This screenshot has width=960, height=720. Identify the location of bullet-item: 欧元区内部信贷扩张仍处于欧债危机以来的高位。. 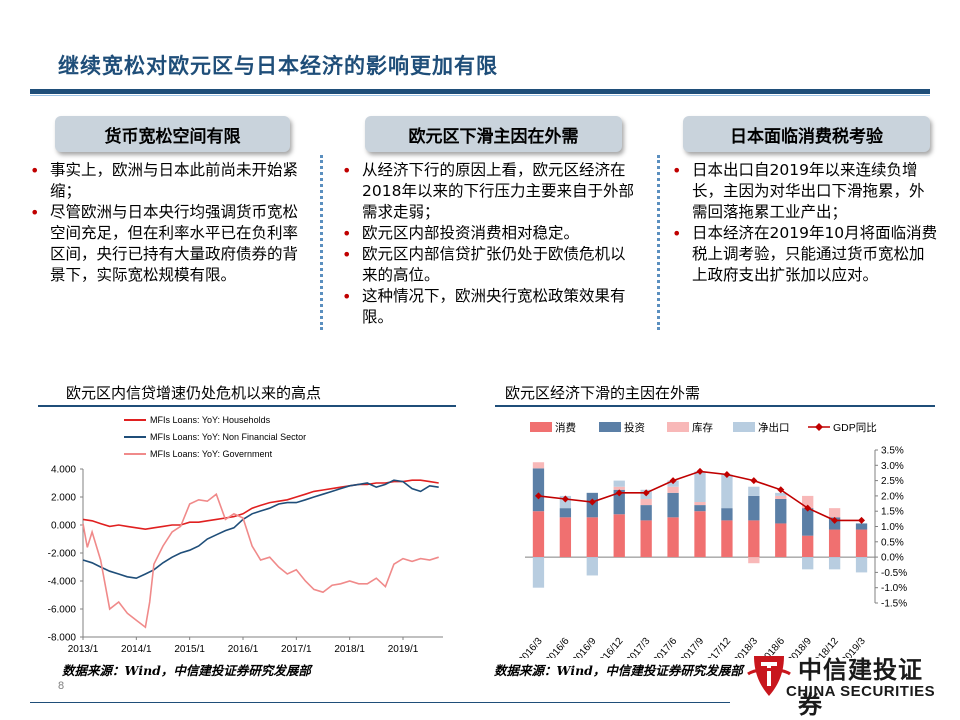
(488, 265).